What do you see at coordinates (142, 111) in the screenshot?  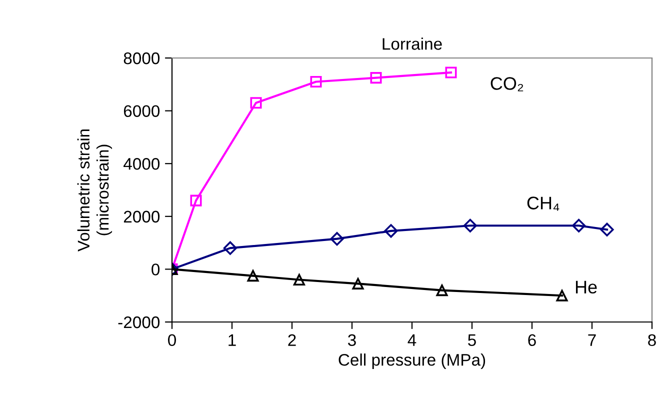 I see `y-tick-label: 6000` at bounding box center [142, 111].